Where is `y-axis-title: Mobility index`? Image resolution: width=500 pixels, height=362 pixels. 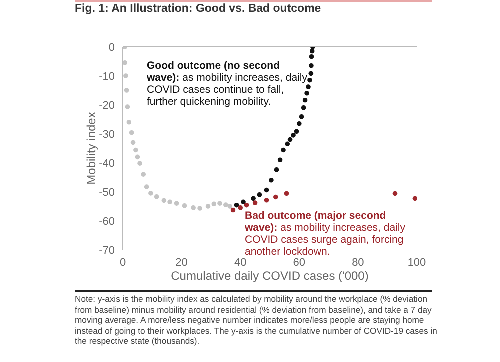
y-axis-title: Mobility index is located at coordinates (91, 148).